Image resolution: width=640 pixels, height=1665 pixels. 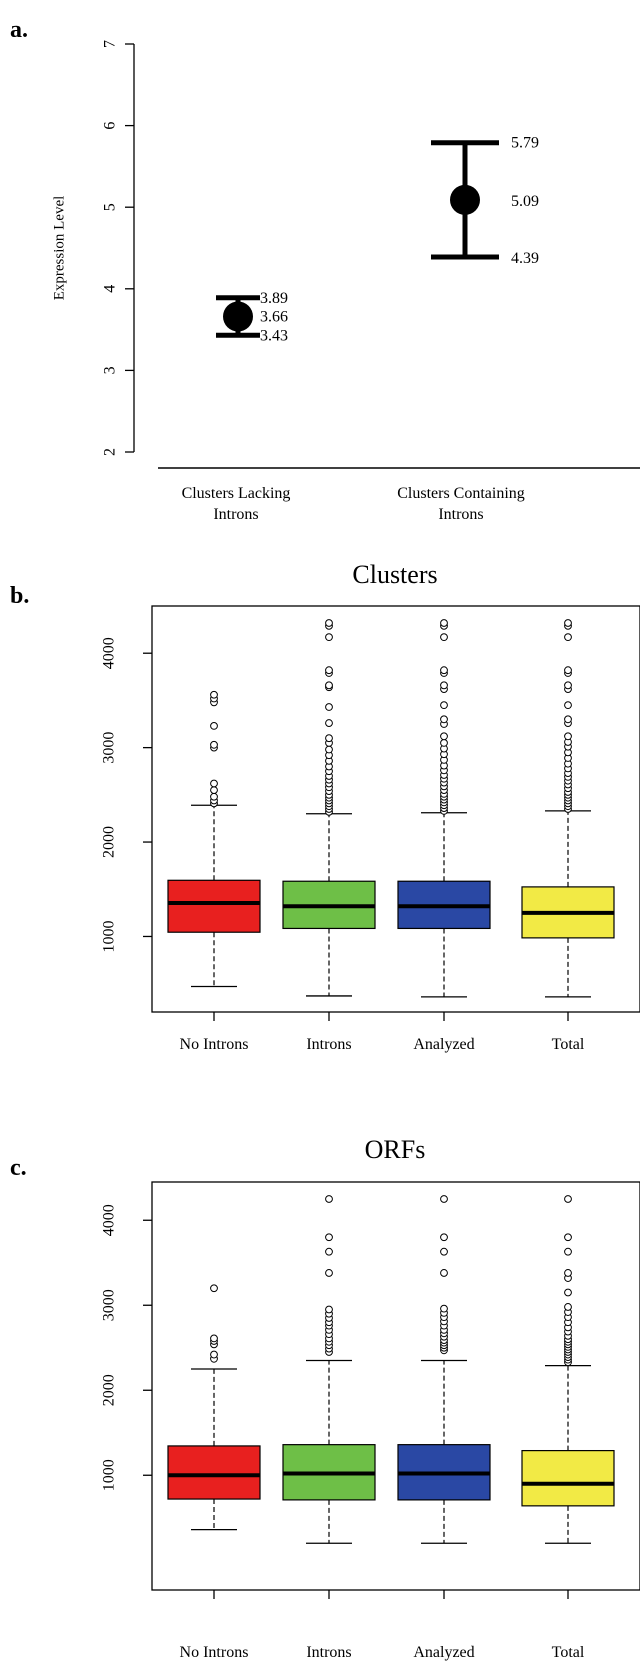 What do you see at coordinates (274, 298) in the screenshot?
I see `upper-value-label: 3.89` at bounding box center [274, 298].